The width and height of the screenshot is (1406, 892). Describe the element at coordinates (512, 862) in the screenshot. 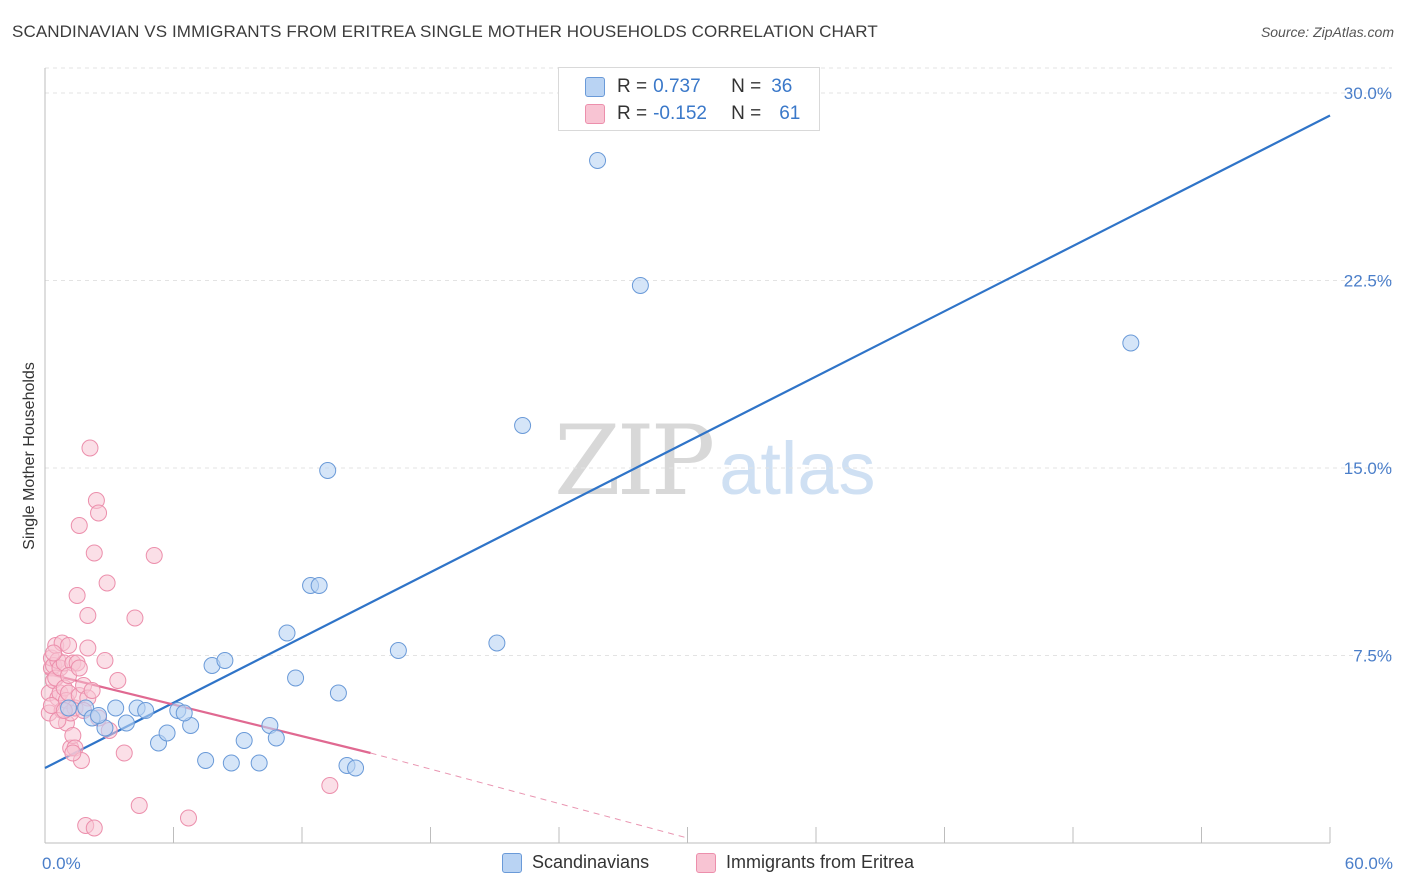

I see `bottom-legend-swatch-blue` at that location.